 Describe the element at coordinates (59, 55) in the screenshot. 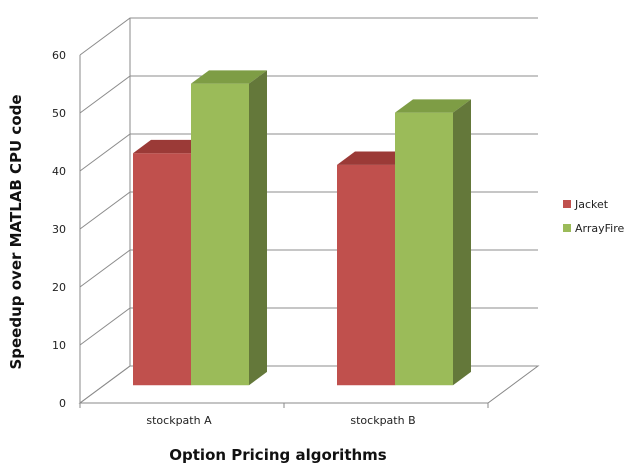

I see `y-tick-label: 60` at that location.